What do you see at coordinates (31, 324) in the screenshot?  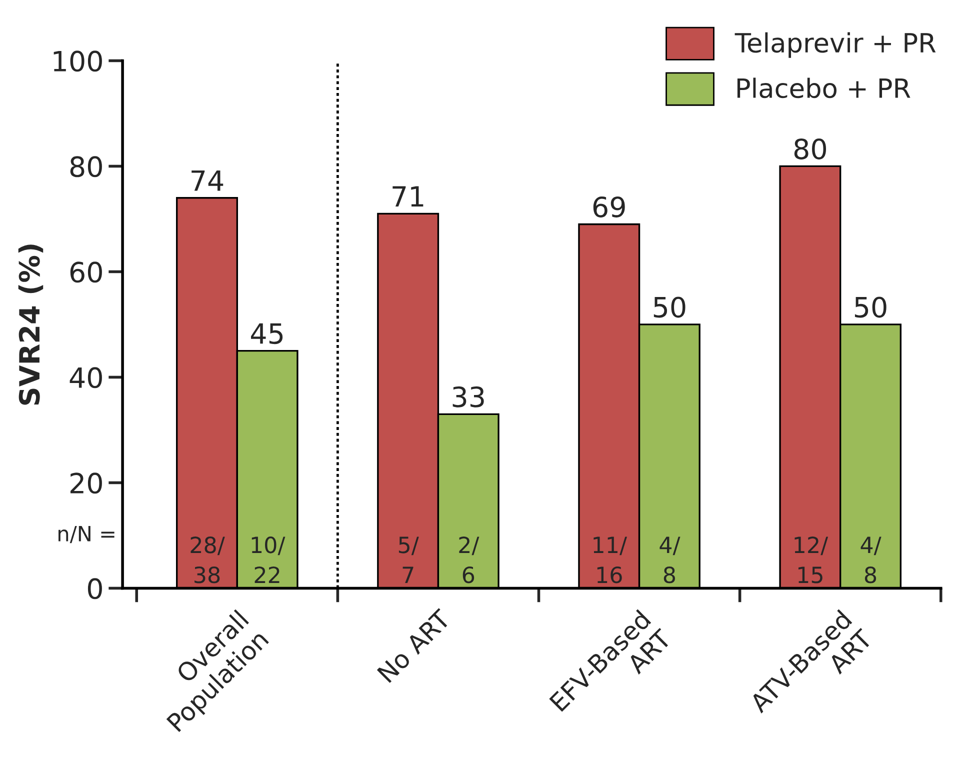 I see `y-axis-title: SVR24 (%)` at bounding box center [31, 324].